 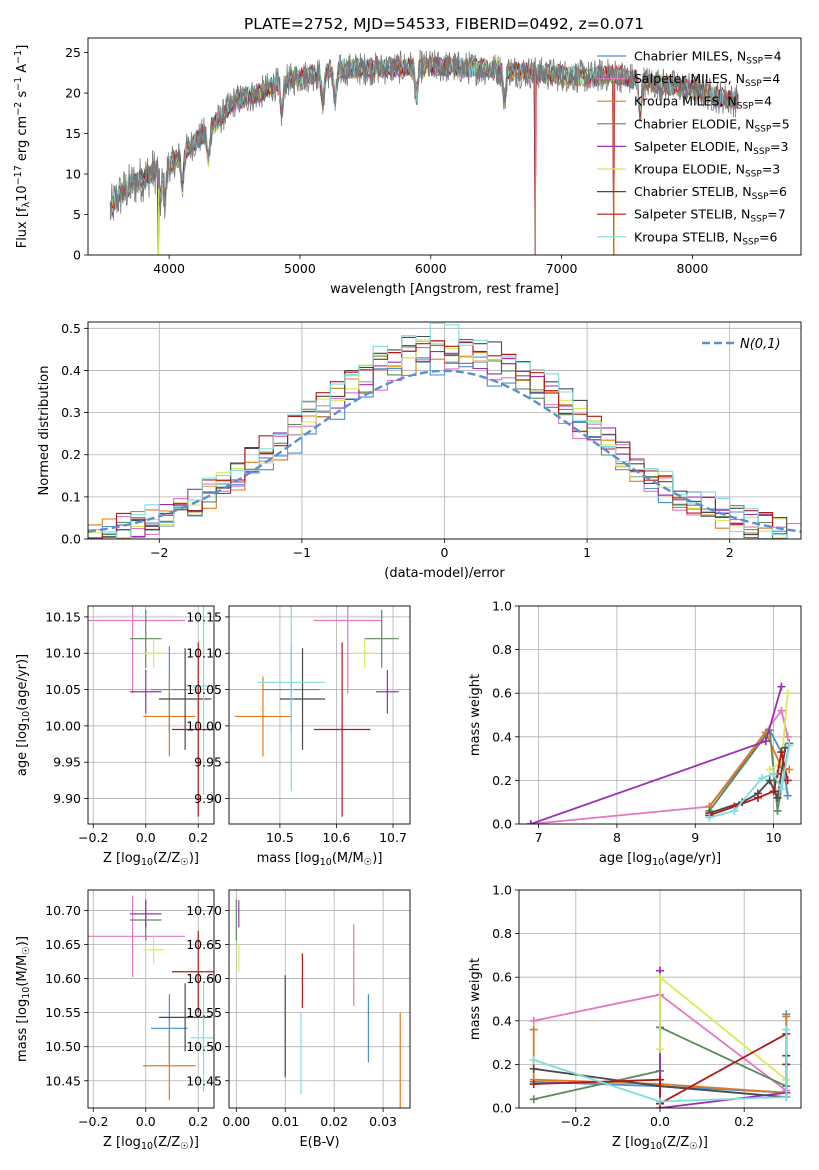 What do you see at coordinates (393, 837) in the screenshot?
I see `x-tick-label: 10.7` at bounding box center [393, 837].